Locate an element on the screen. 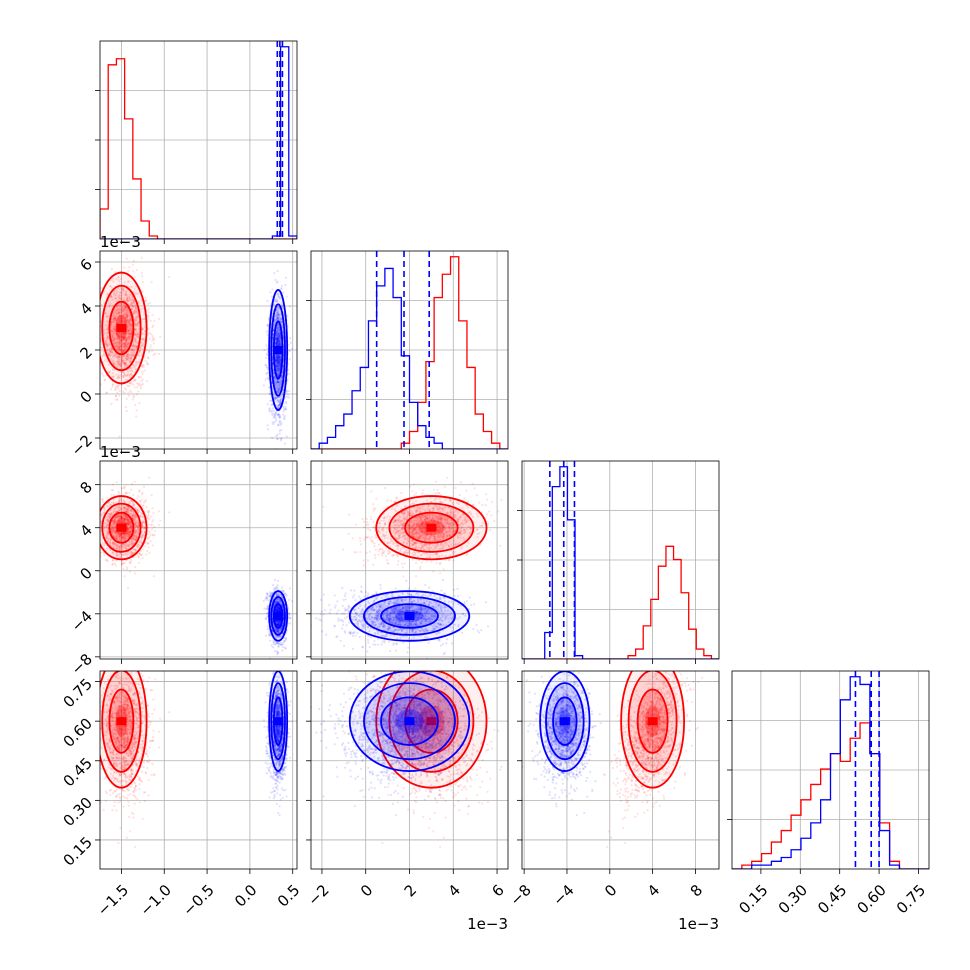 This screenshot has height=970, width=970. y-tick-label: 2 is located at coordinates (86, 352).